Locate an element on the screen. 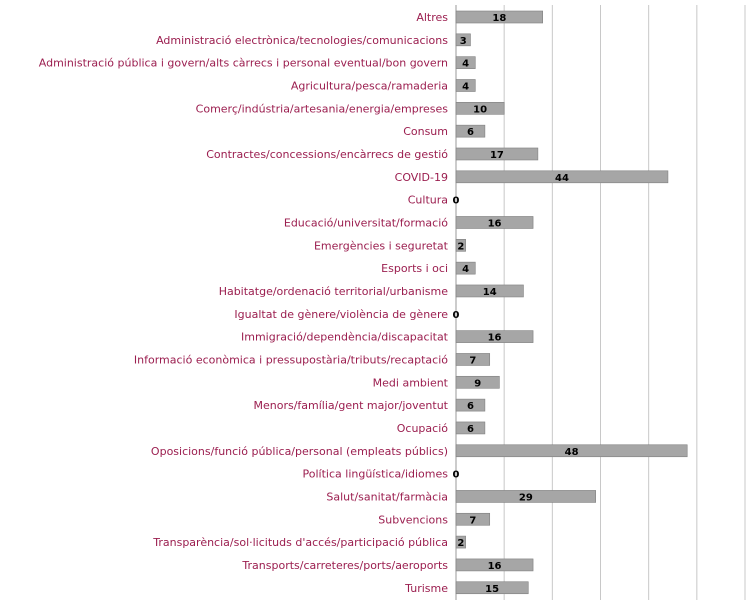  category-label: Consum is located at coordinates (425, 131).